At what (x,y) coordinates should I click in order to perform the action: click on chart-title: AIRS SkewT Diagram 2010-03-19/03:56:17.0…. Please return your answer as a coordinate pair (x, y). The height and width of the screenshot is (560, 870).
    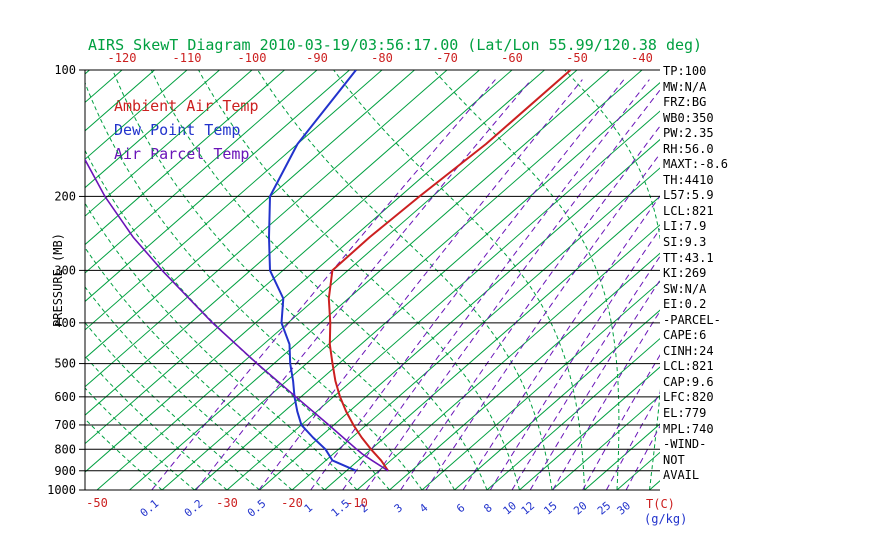
    Looking at the image, I should click on (395, 45).